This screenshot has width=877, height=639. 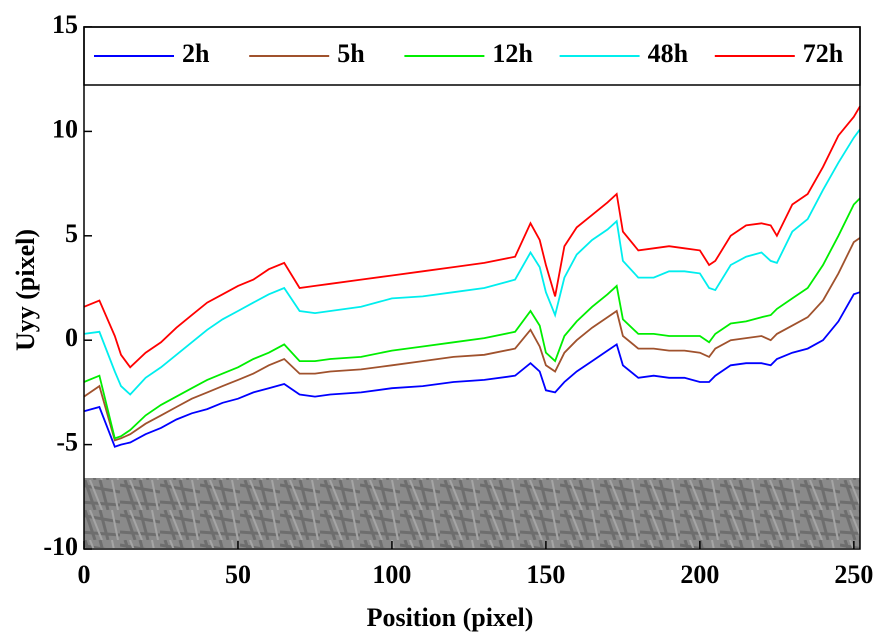 What do you see at coordinates (65, 24) in the screenshot?
I see `y-tick-label: 15` at bounding box center [65, 24].